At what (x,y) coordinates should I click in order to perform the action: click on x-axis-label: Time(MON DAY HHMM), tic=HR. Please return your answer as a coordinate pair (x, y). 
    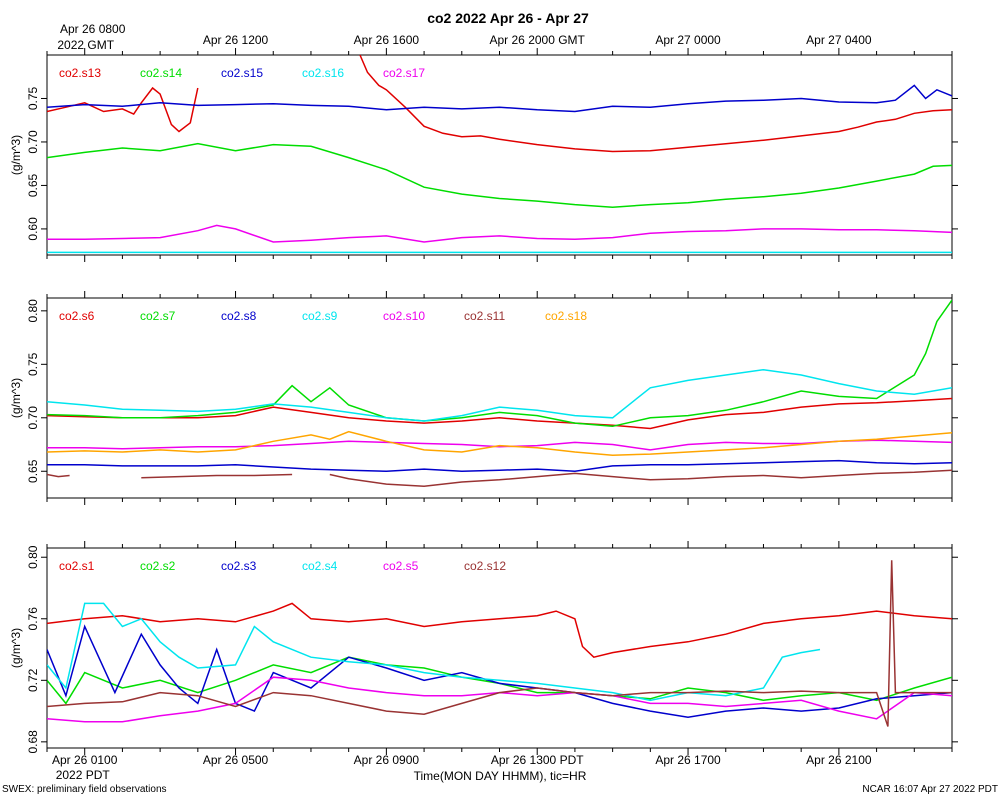
    Looking at the image, I should click on (500, 776).